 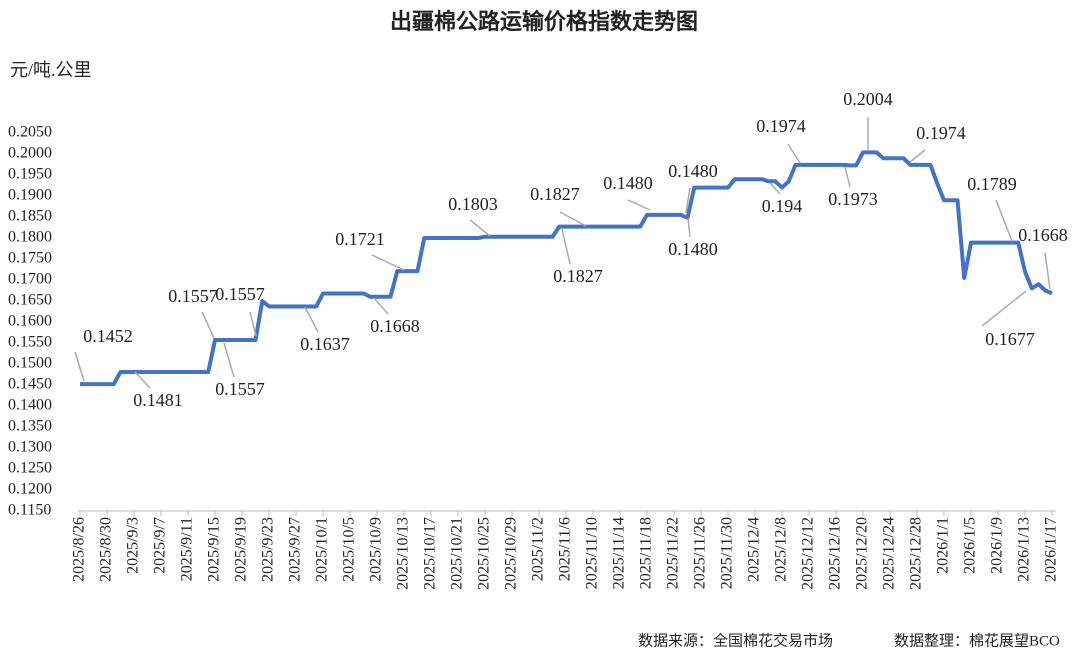 I want to click on y-tick-label: 0.1250, so click(x=30, y=468).